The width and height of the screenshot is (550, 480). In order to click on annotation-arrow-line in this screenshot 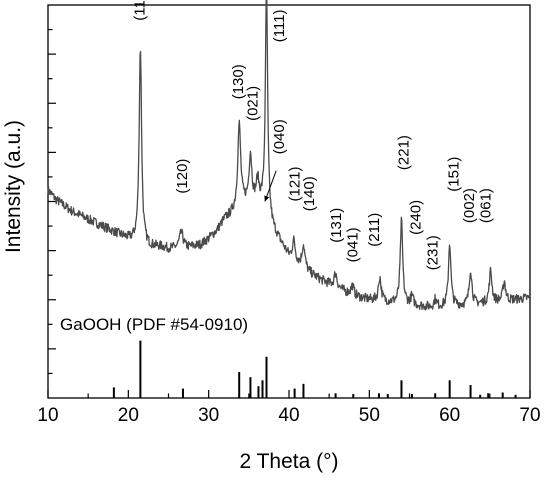, I will do `click(270, 186)`.